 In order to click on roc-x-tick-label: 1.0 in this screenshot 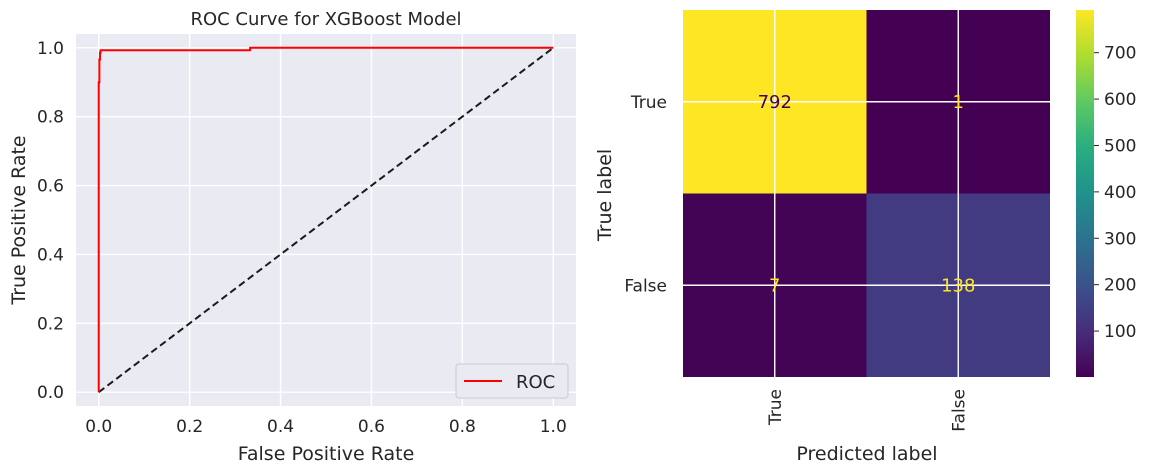, I will do `click(553, 427)`.